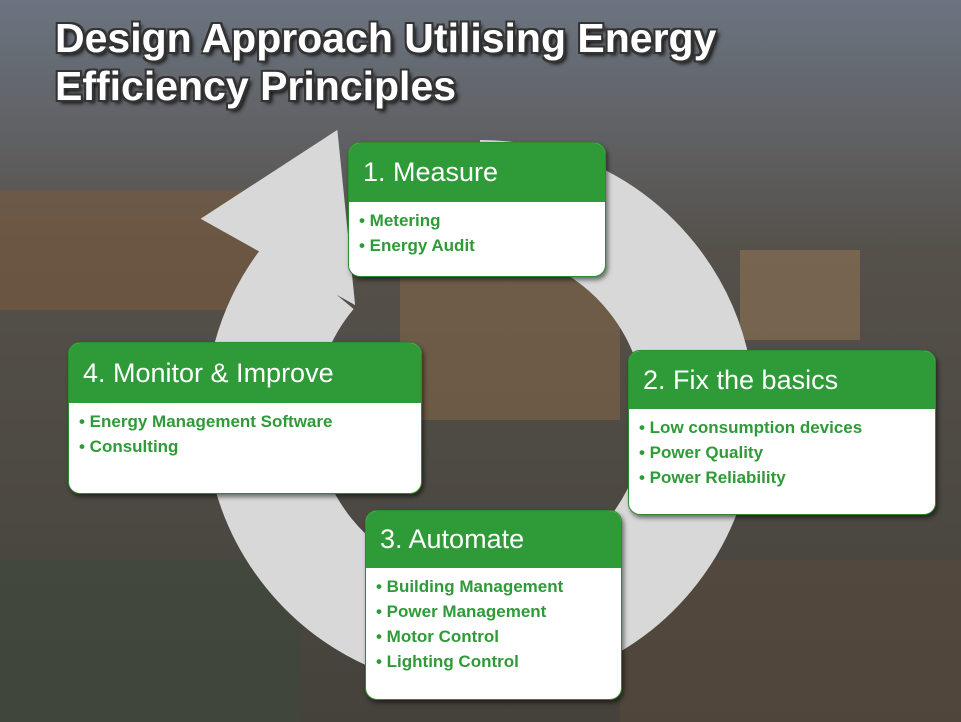  Describe the element at coordinates (206, 421) in the screenshot. I see `step-item: • Energy Management Software` at that location.